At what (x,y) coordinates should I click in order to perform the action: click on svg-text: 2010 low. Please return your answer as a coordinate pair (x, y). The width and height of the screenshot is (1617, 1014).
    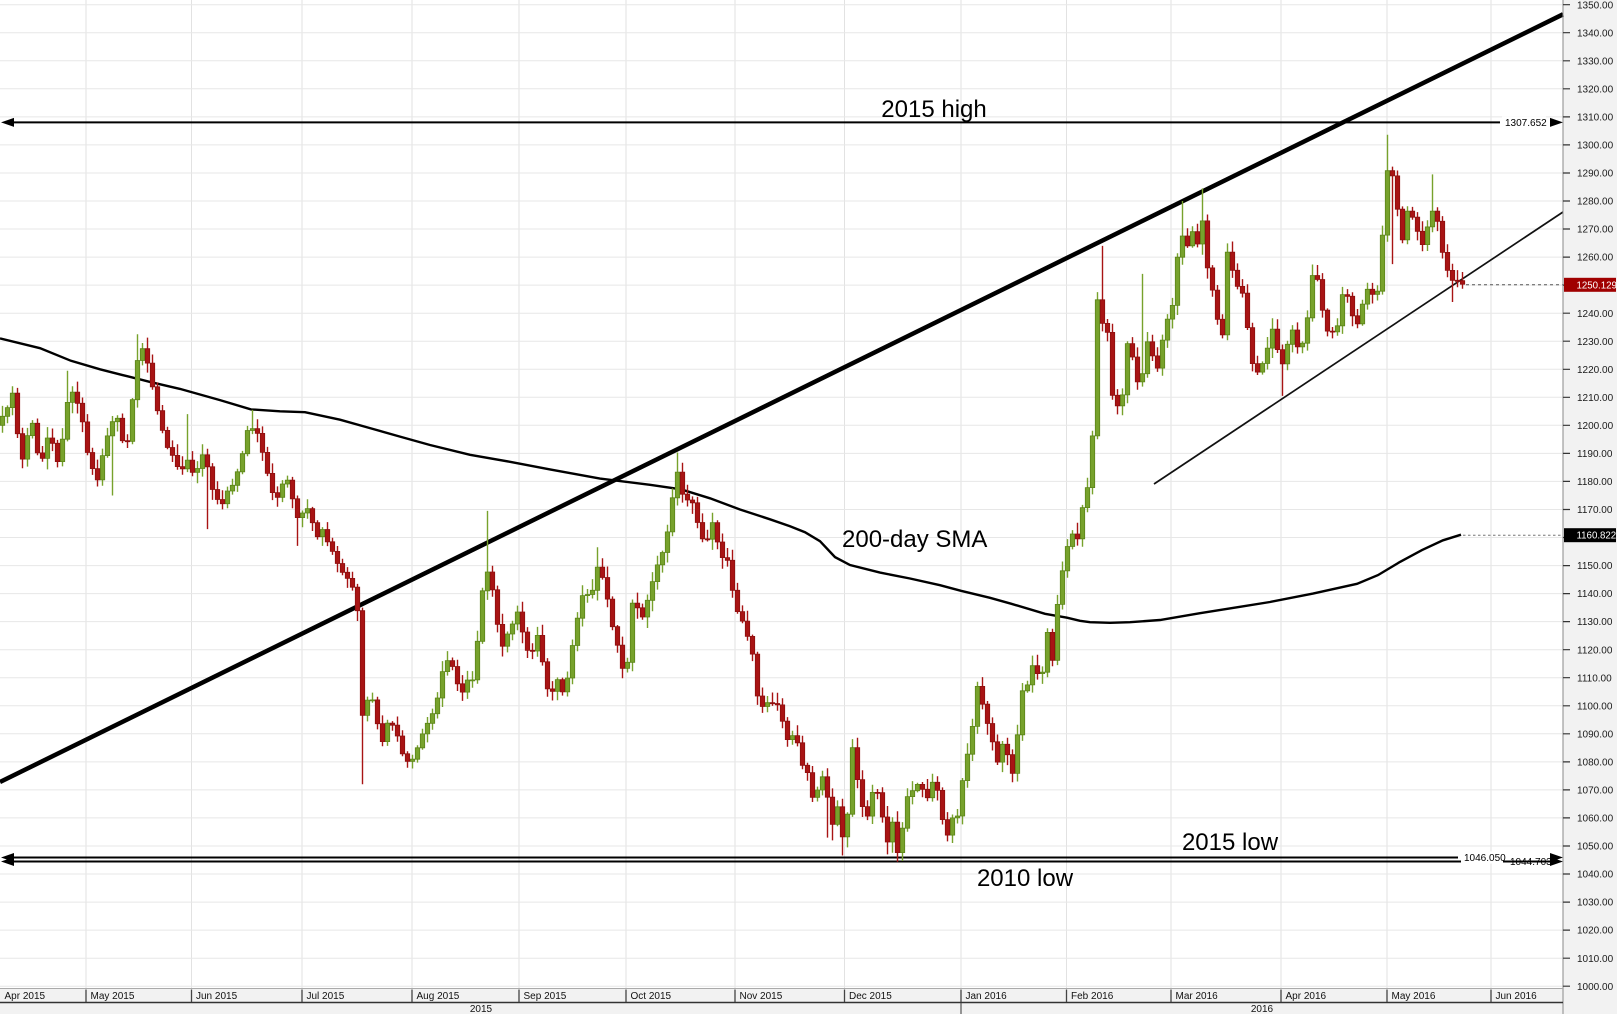
    Looking at the image, I should click on (1025, 878).